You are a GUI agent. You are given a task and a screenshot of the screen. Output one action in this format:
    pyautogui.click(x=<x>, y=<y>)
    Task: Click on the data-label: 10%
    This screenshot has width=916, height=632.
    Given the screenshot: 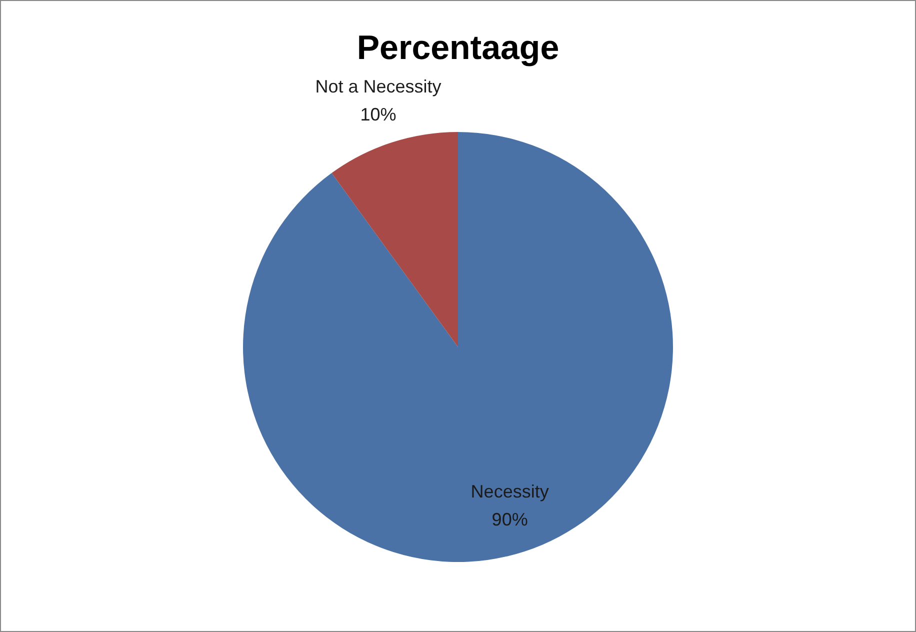 What is the action you would take?
    pyautogui.click(x=378, y=114)
    